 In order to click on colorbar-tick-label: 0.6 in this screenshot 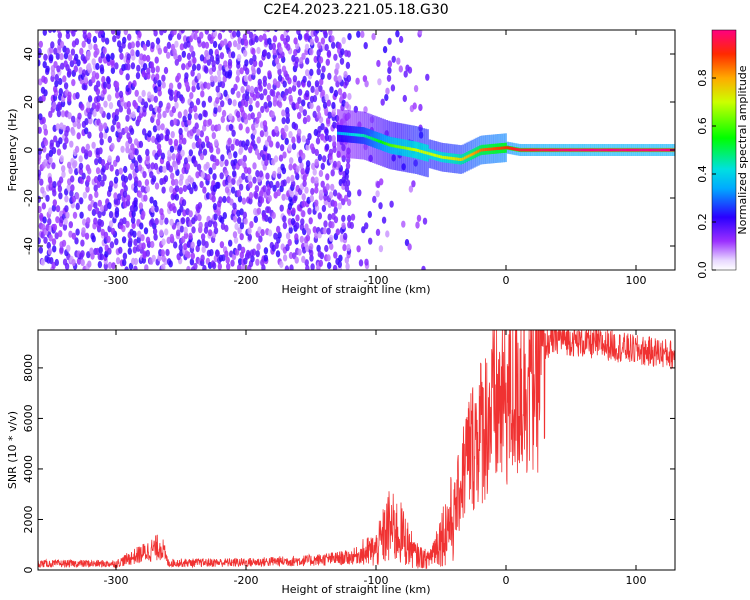, I will do `click(702, 126)`.